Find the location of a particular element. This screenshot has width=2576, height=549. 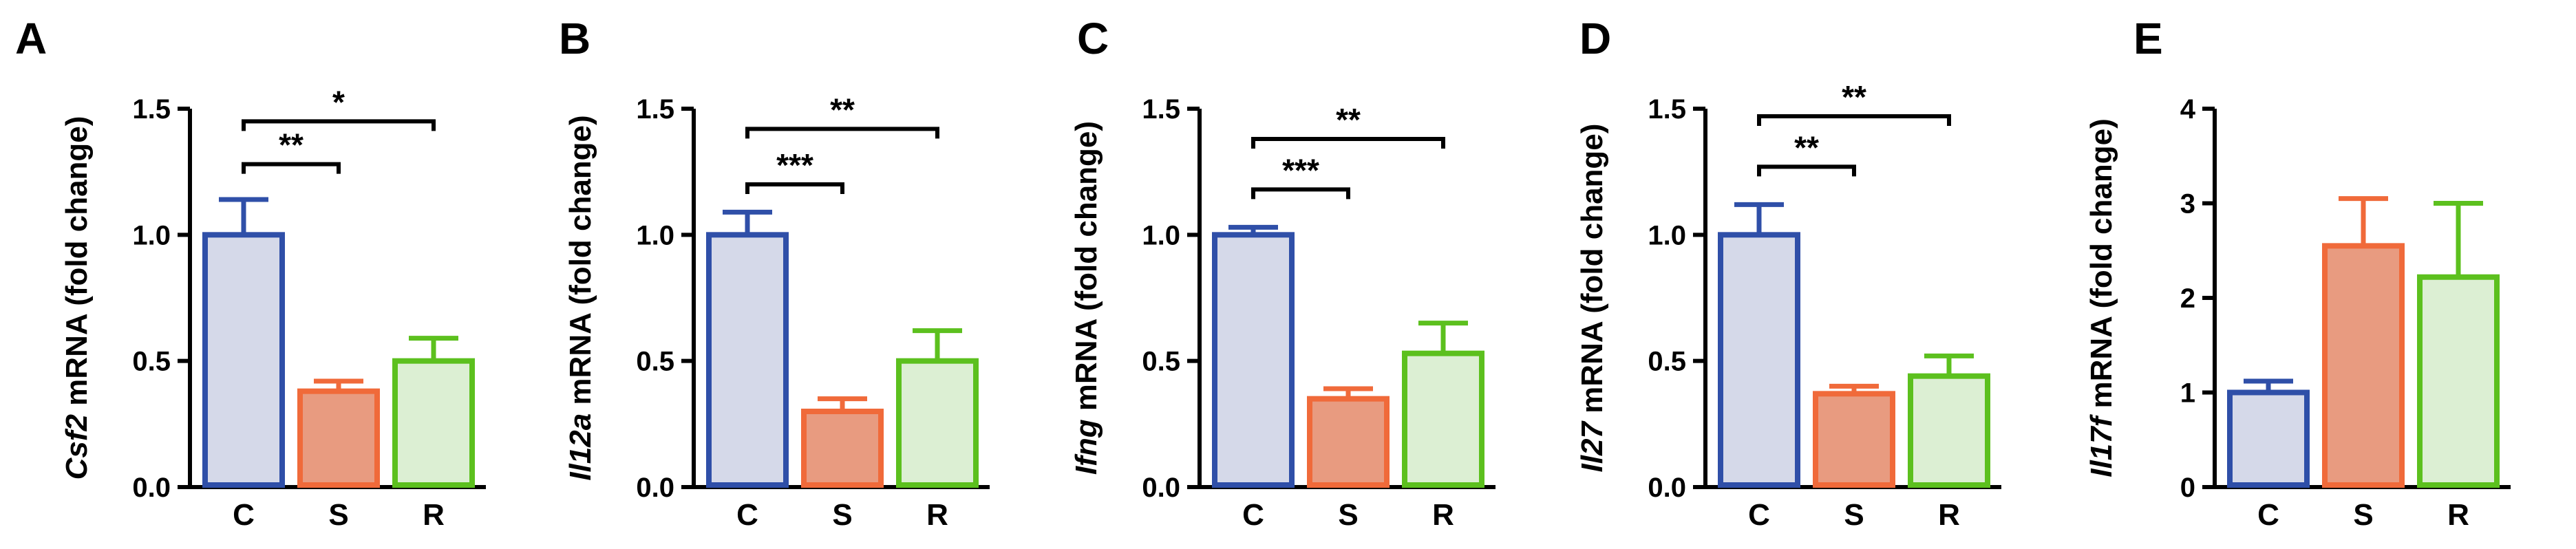

y-axis-label: Ifng mRNA (fold change) is located at coordinates (1086, 298).